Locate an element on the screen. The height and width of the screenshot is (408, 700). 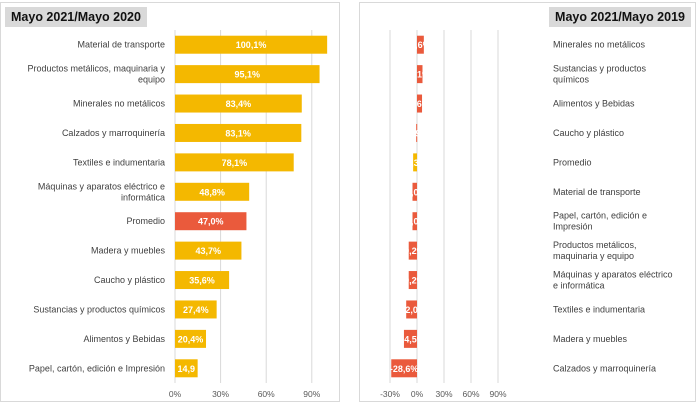
data-label: -4,3% is located at coordinates (415, 163).